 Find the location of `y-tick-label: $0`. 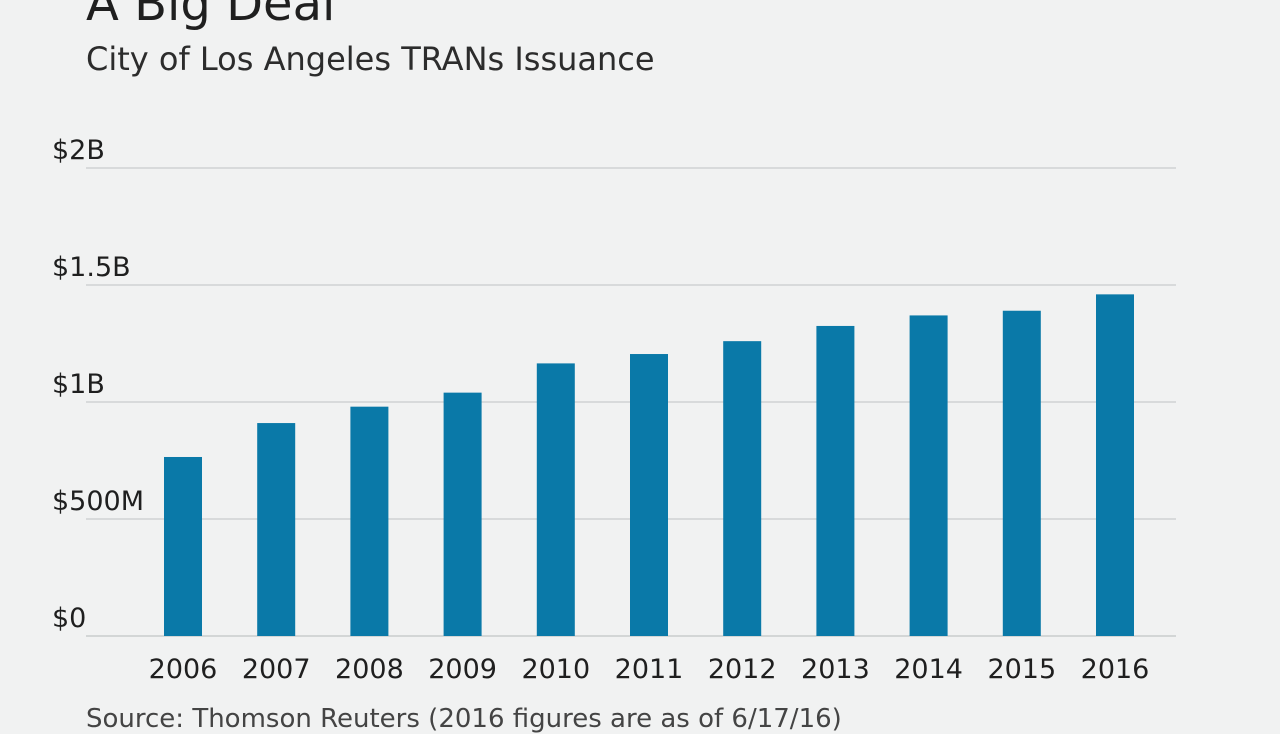

y-tick-label: $0 is located at coordinates (69, 618).